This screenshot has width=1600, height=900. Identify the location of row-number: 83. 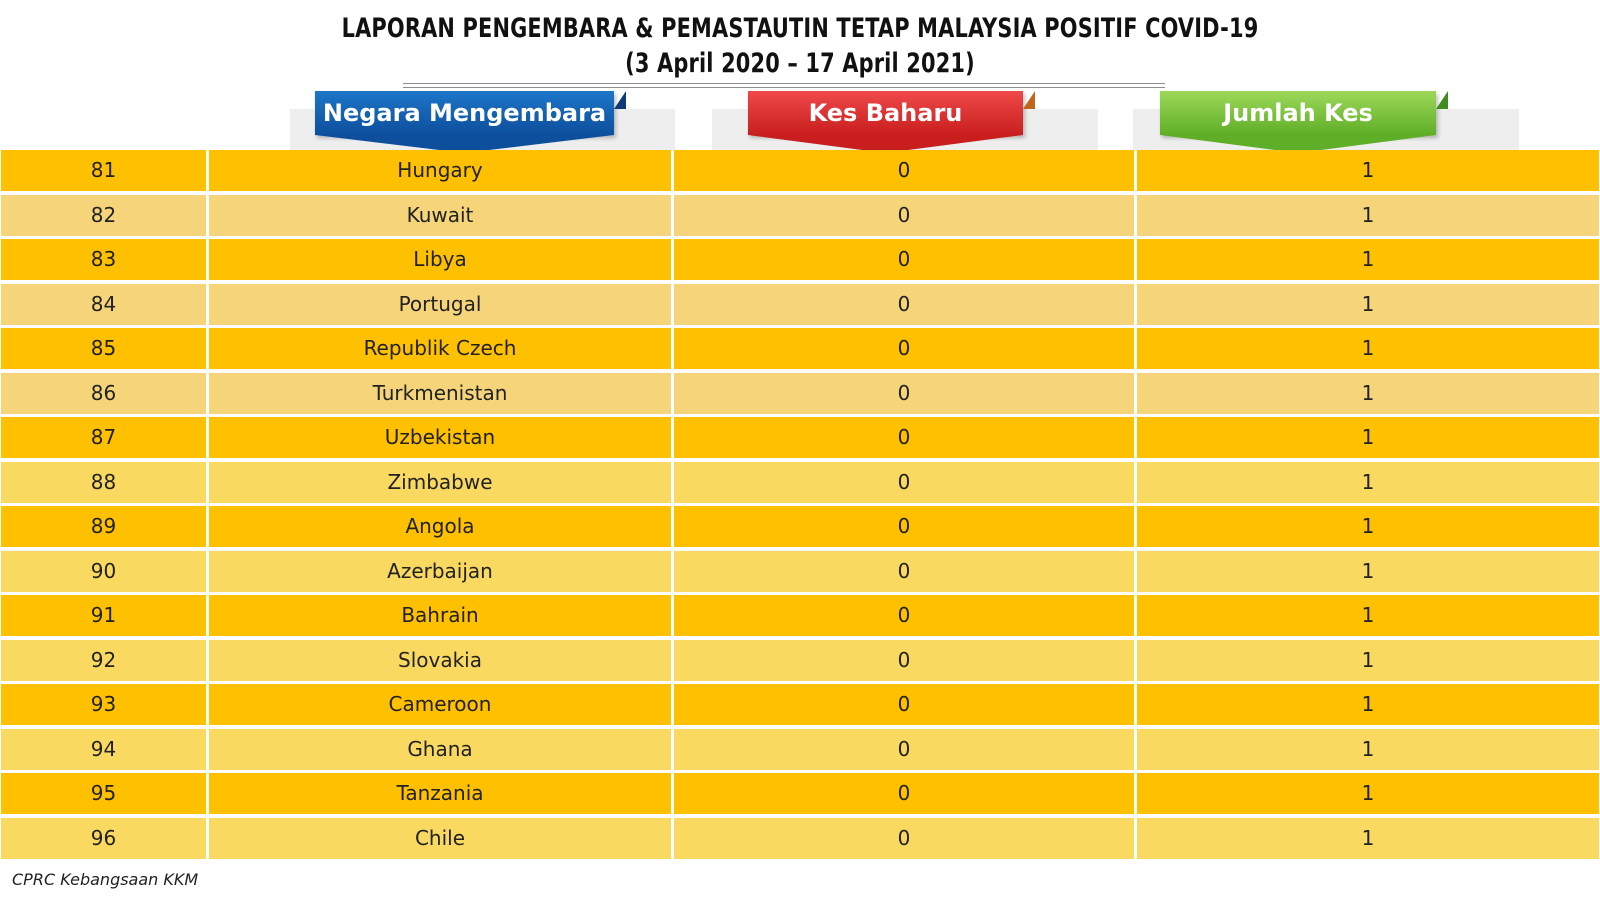
(103, 259).